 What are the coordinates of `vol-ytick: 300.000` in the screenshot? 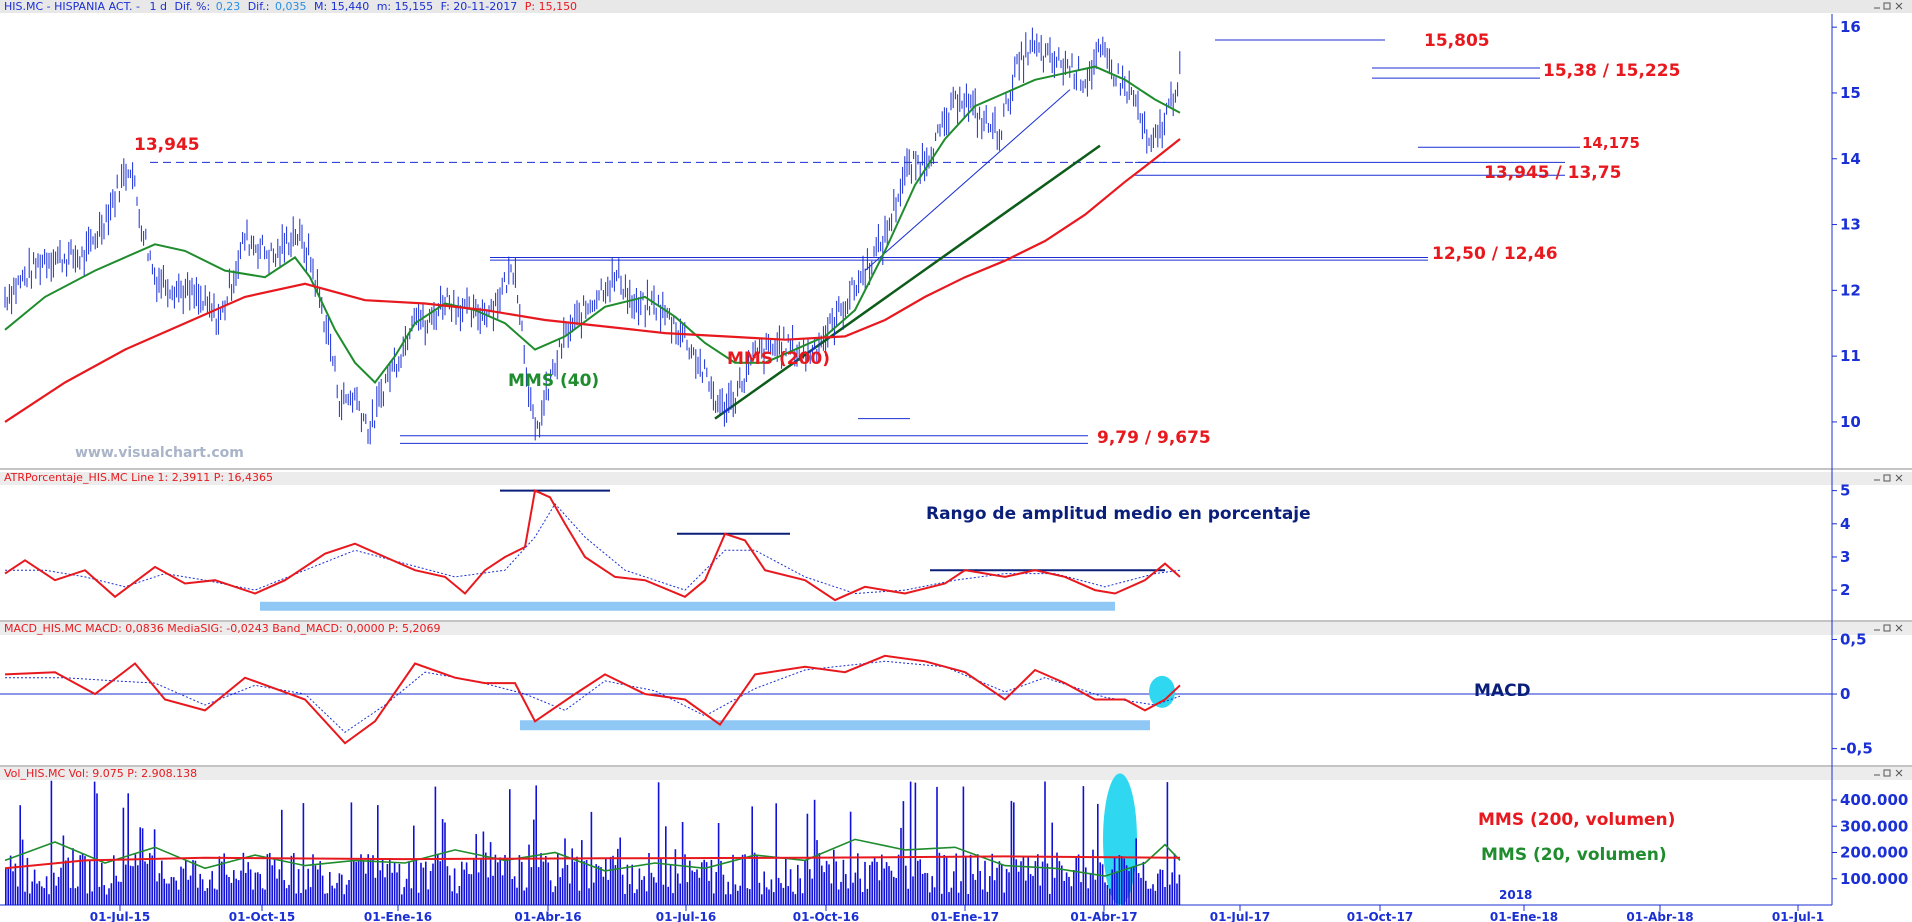 It's located at (1874, 826).